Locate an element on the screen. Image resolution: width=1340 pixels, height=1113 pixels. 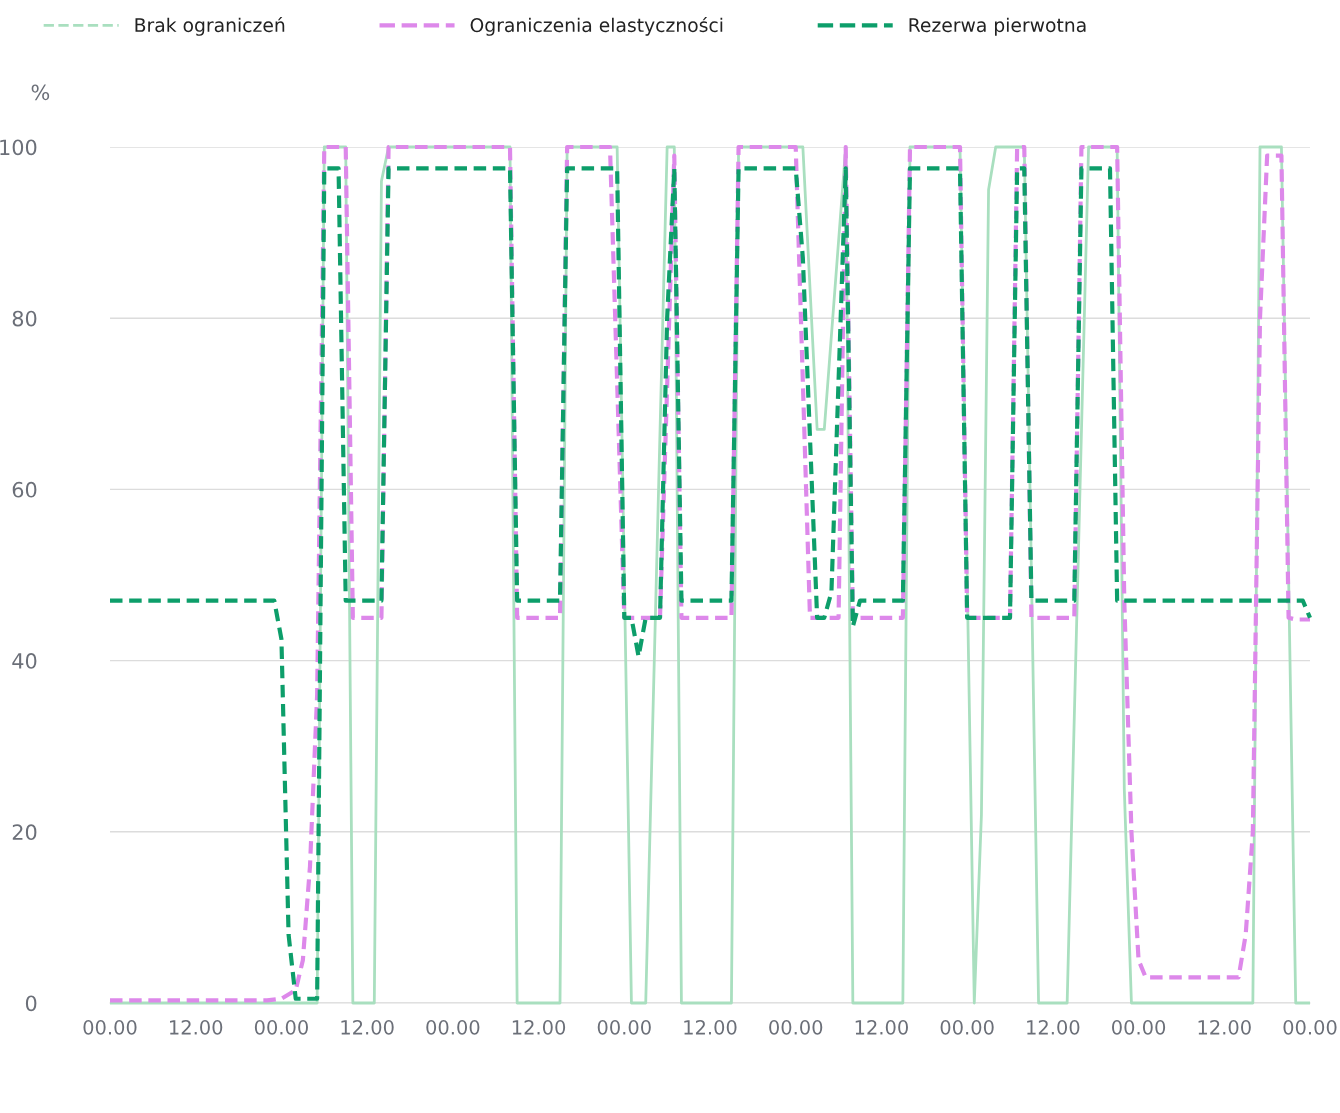
y-tick-label: 20 is located at coordinates (24, 832).